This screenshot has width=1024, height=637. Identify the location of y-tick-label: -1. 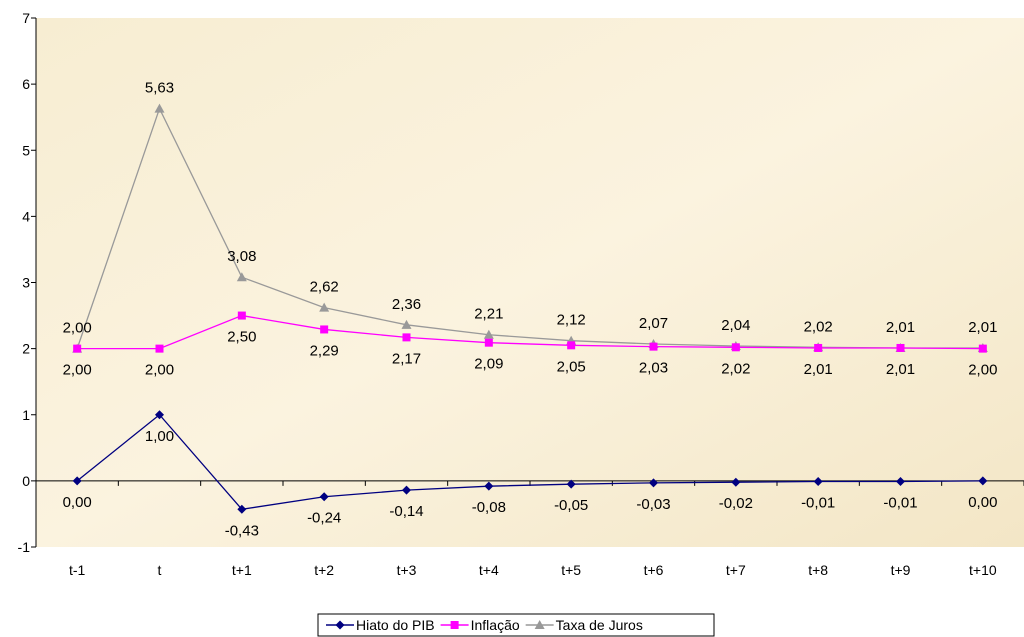
(24, 547).